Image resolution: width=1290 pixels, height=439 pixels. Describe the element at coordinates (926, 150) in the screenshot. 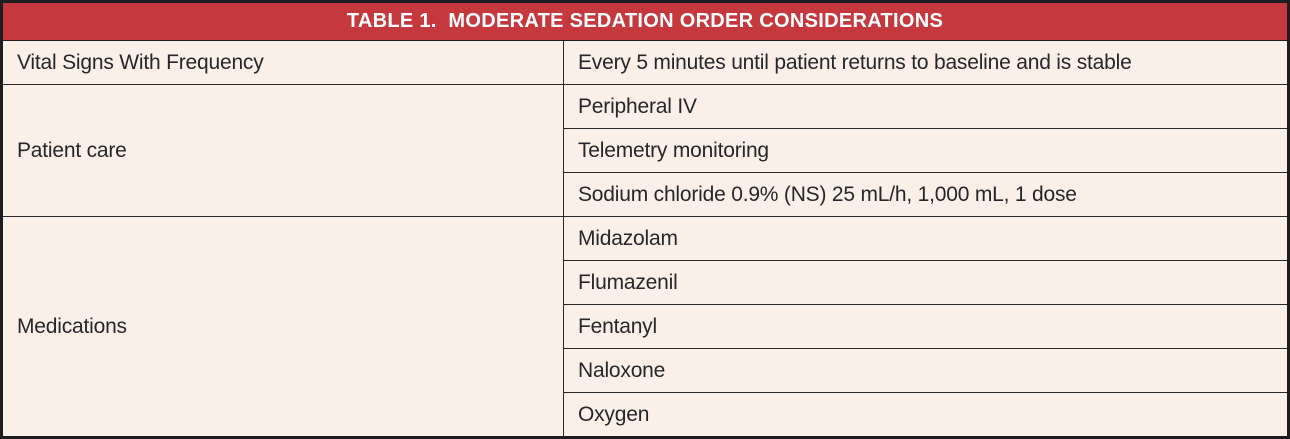

I see `cell-patient-care-item-telemetry-monitoring: Telemetry monitoring` at that location.